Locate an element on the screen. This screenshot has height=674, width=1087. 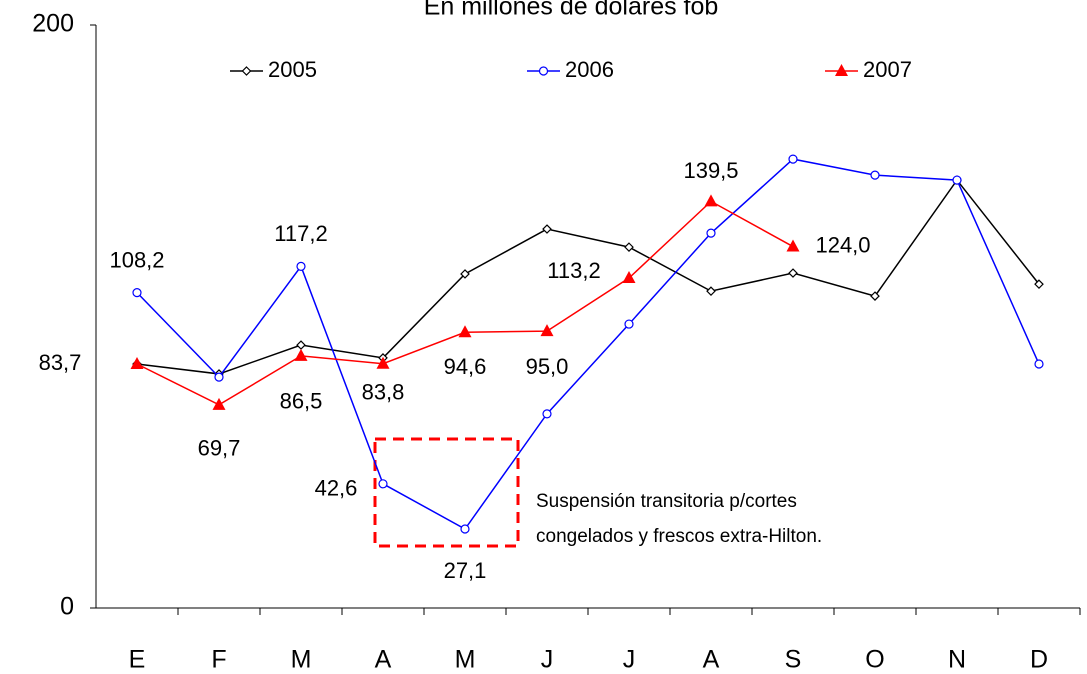
data-label: 69,7 is located at coordinates (219, 448).